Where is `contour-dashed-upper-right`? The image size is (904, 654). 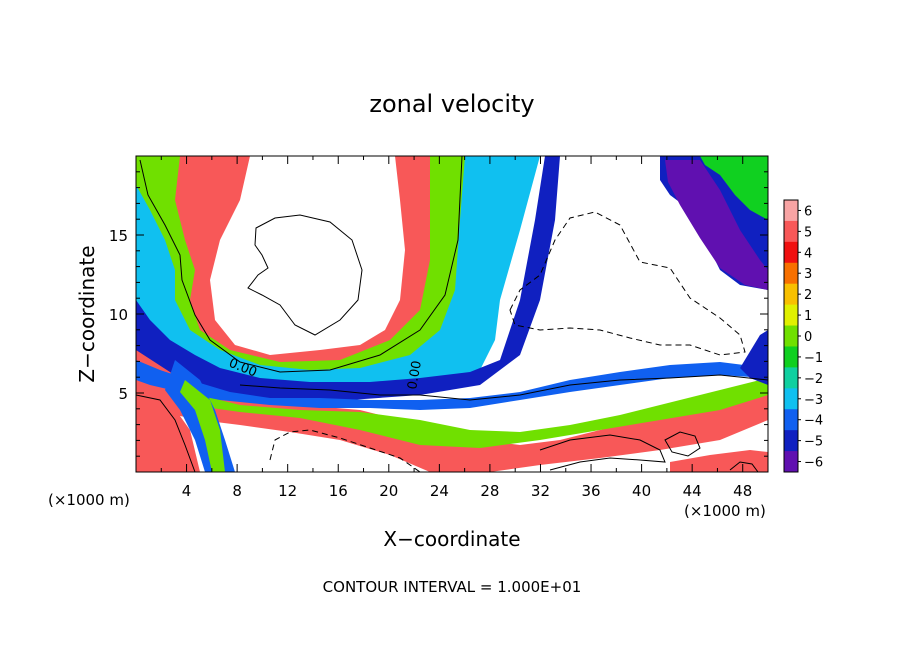
contour-dashed-upper-right is located at coordinates (627, 283).